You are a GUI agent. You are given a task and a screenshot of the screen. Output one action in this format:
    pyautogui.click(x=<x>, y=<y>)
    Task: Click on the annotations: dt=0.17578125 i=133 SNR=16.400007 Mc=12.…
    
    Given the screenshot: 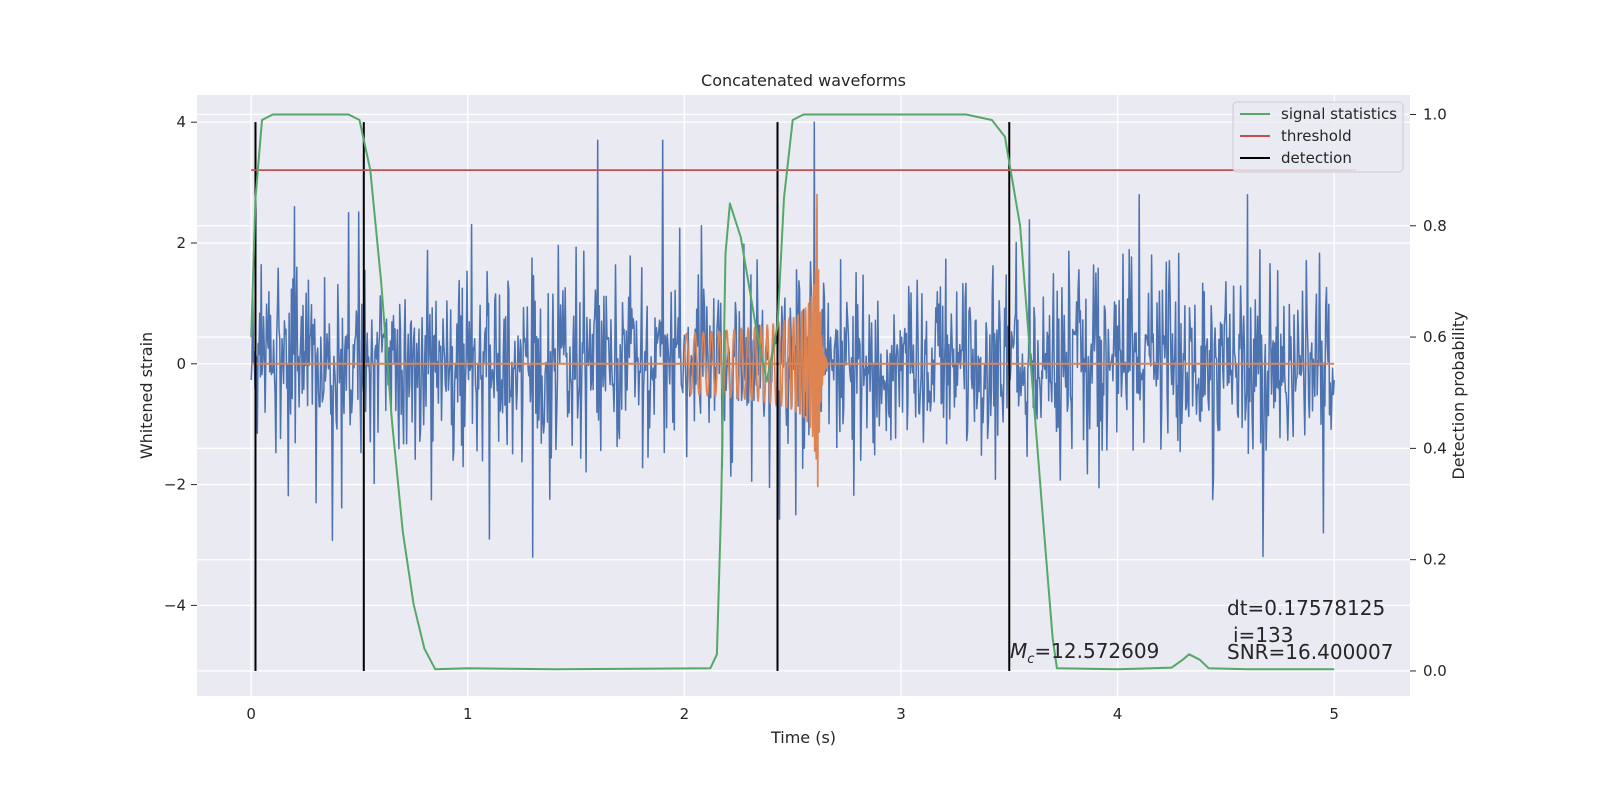 What is the action you would take?
    pyautogui.click(x=1201, y=631)
    